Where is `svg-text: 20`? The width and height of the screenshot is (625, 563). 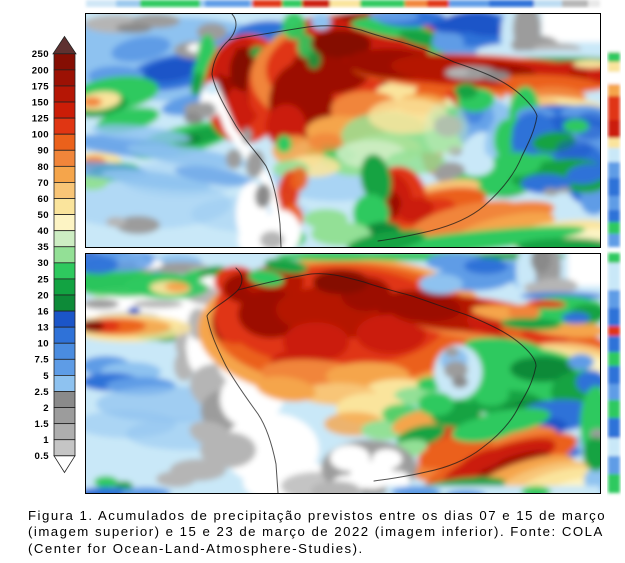
svg-text: 20 is located at coordinates (43, 295).